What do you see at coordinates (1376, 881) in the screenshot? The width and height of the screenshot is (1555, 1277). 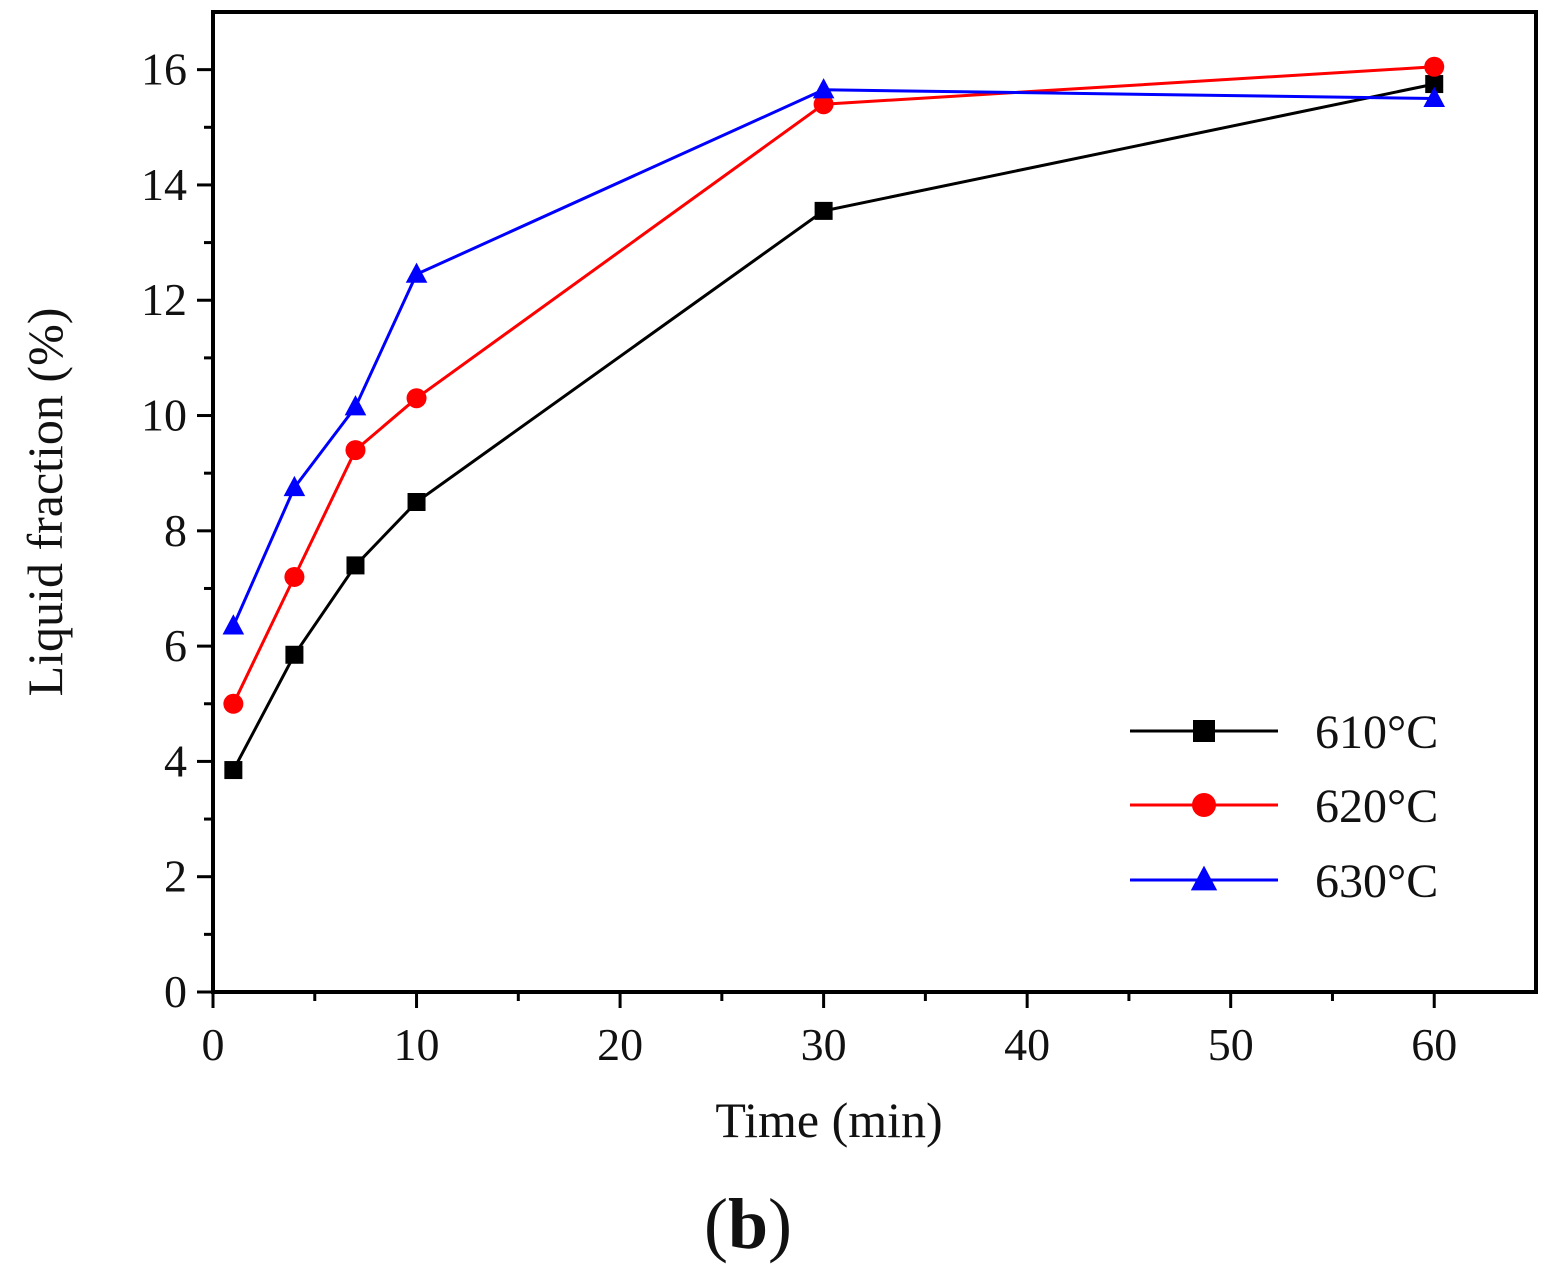 I see `legend-label: 630°C` at bounding box center [1376, 881].